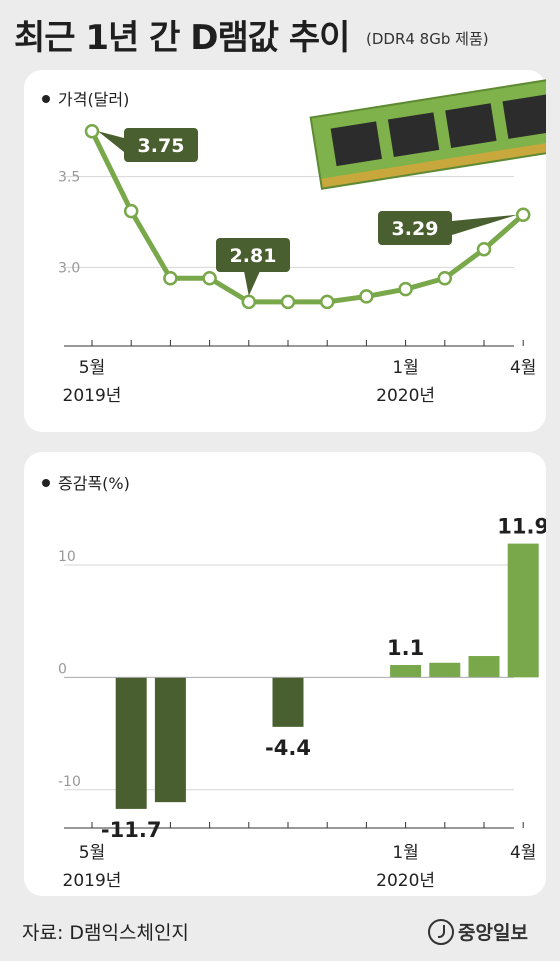 The image size is (560, 961). What do you see at coordinates (288, 748) in the screenshot?
I see `change-bar-label: -4.4` at bounding box center [288, 748].